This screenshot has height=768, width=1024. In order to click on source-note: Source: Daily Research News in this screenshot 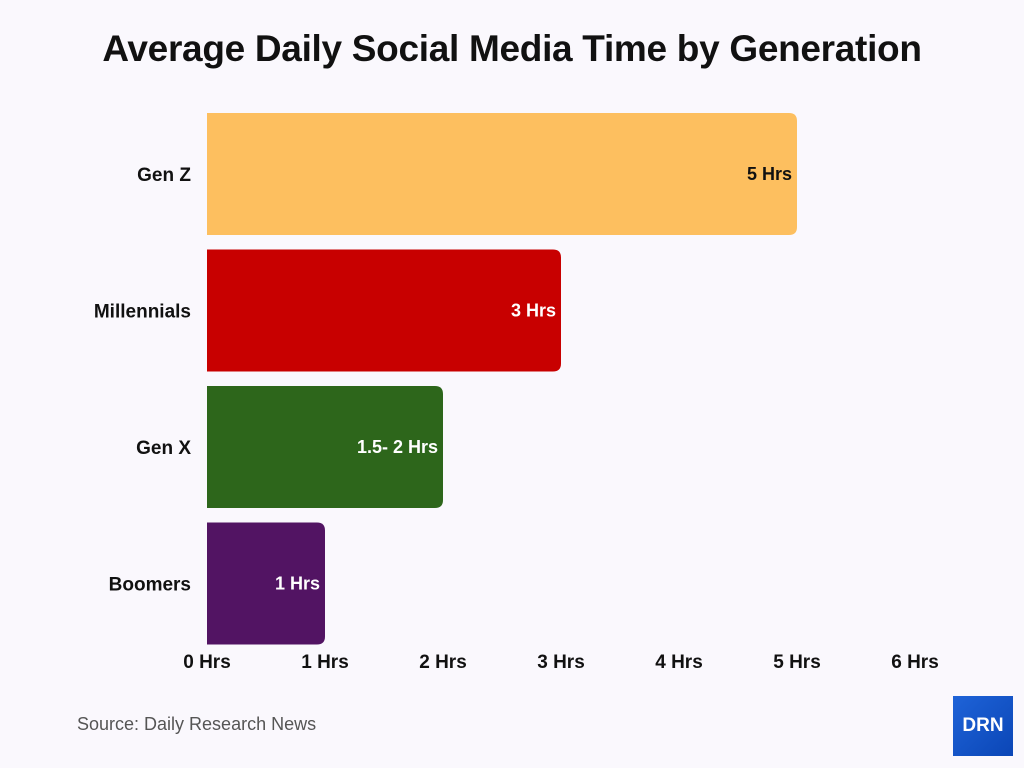, I will do `click(197, 724)`.